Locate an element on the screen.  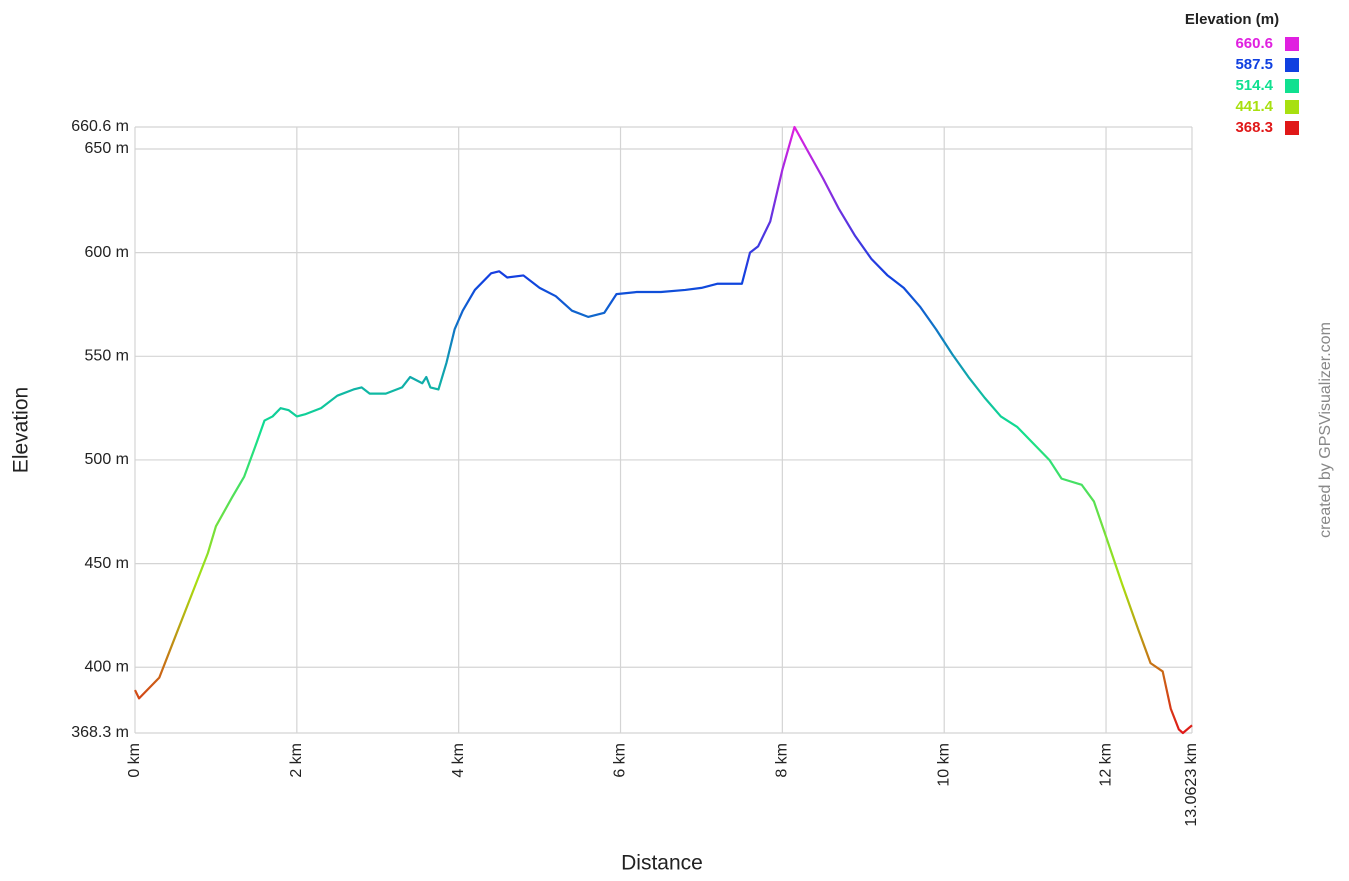
x-tick-label: 4 km is located at coordinates (458, 760).